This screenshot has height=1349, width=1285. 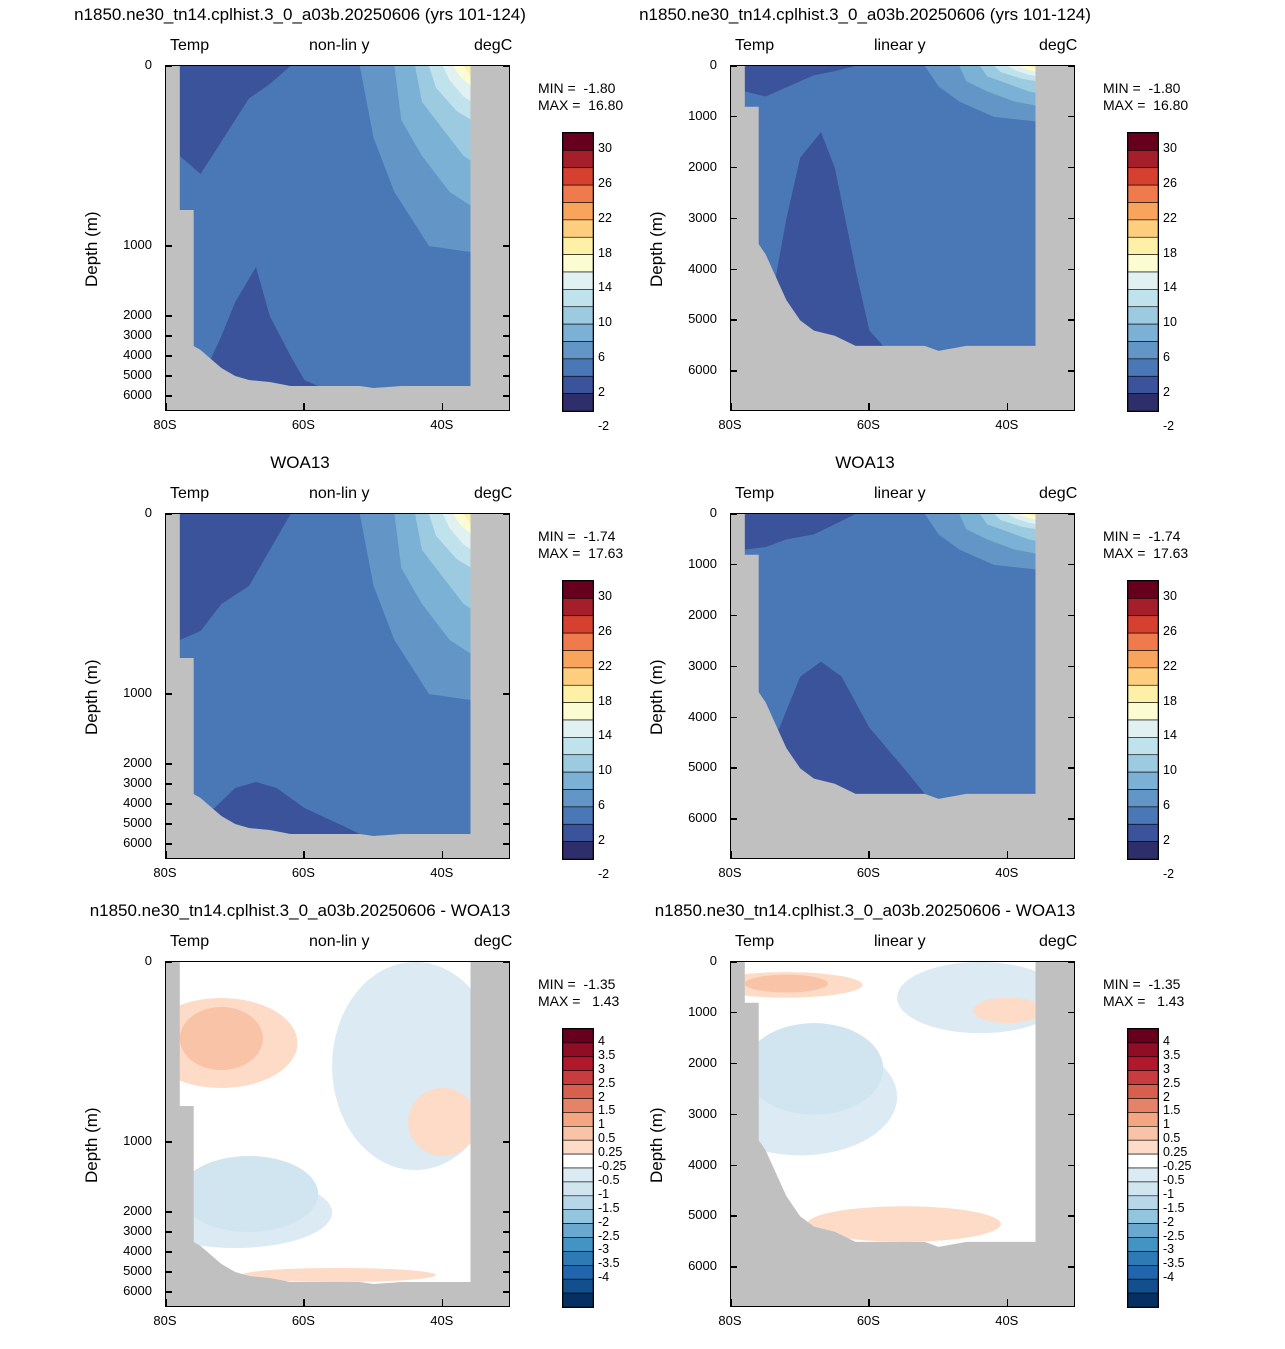 What do you see at coordinates (1170, 183) in the screenshot?
I see `colorbar-tick-label: 26` at bounding box center [1170, 183].